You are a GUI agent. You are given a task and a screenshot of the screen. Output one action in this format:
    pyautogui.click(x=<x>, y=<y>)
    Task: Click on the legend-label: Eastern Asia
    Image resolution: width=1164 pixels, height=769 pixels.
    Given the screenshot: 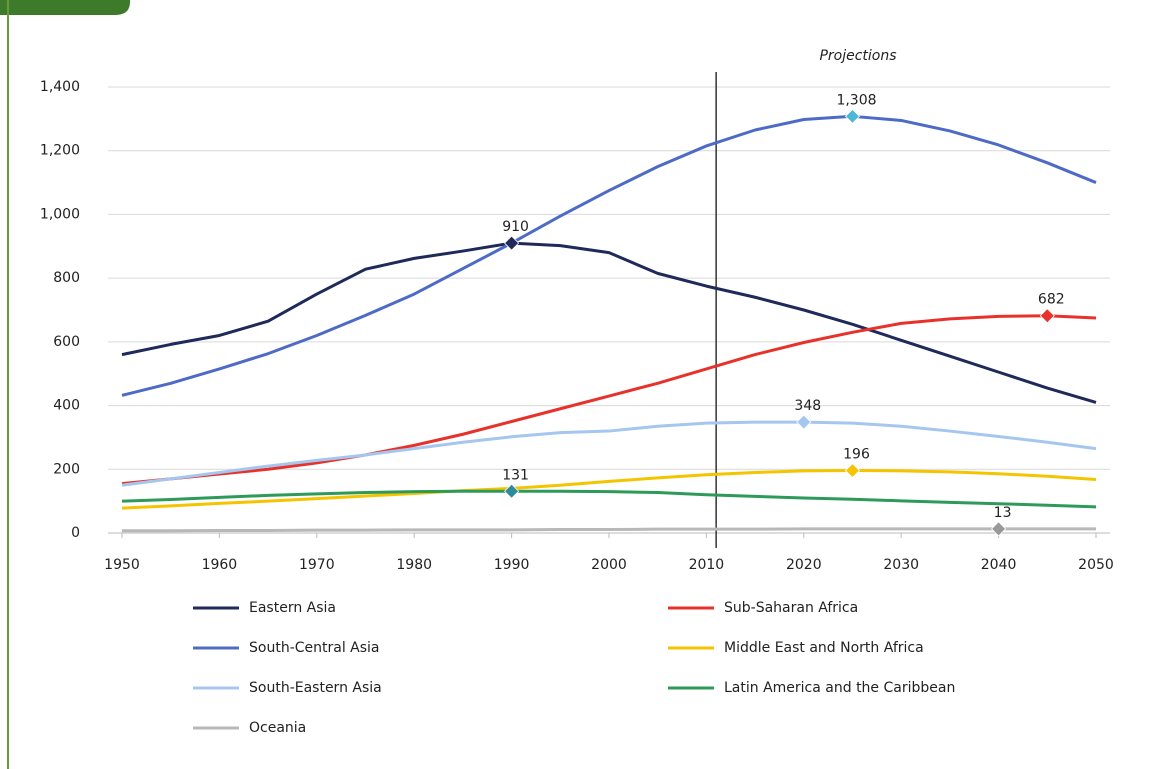 What is the action you would take?
    pyautogui.click(x=292, y=608)
    